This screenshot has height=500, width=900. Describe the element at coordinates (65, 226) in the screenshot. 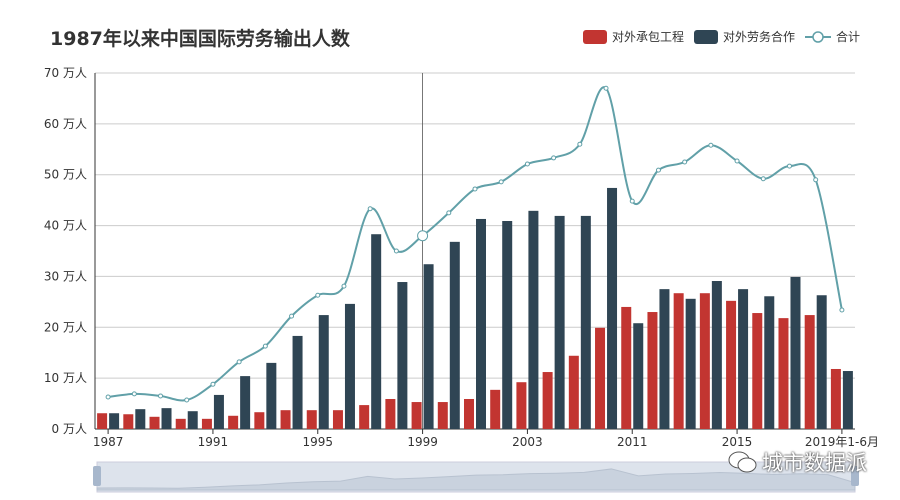

I see `y-tick-label: 40 万人` at that location.